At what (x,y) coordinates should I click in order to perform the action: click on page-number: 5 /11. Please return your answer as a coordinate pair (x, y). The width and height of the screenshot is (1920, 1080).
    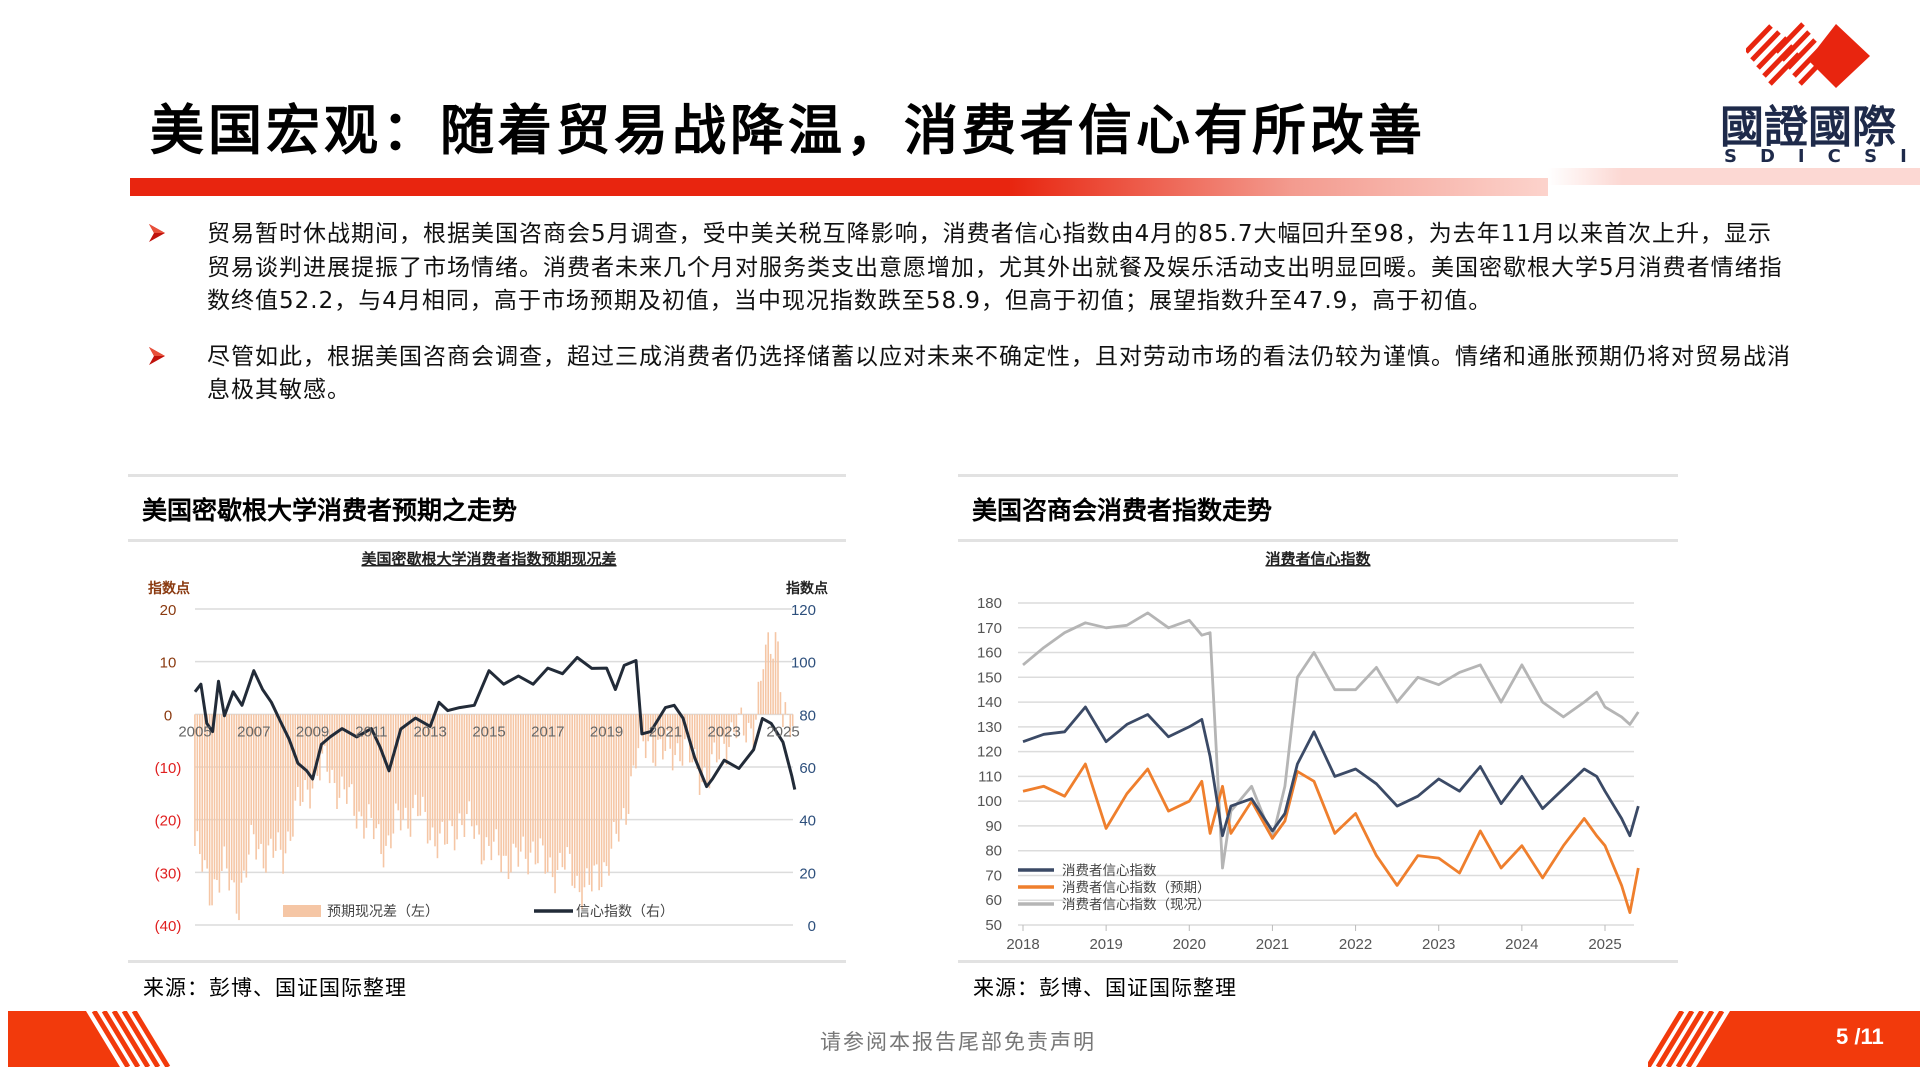
    Looking at the image, I should click on (1860, 1036).